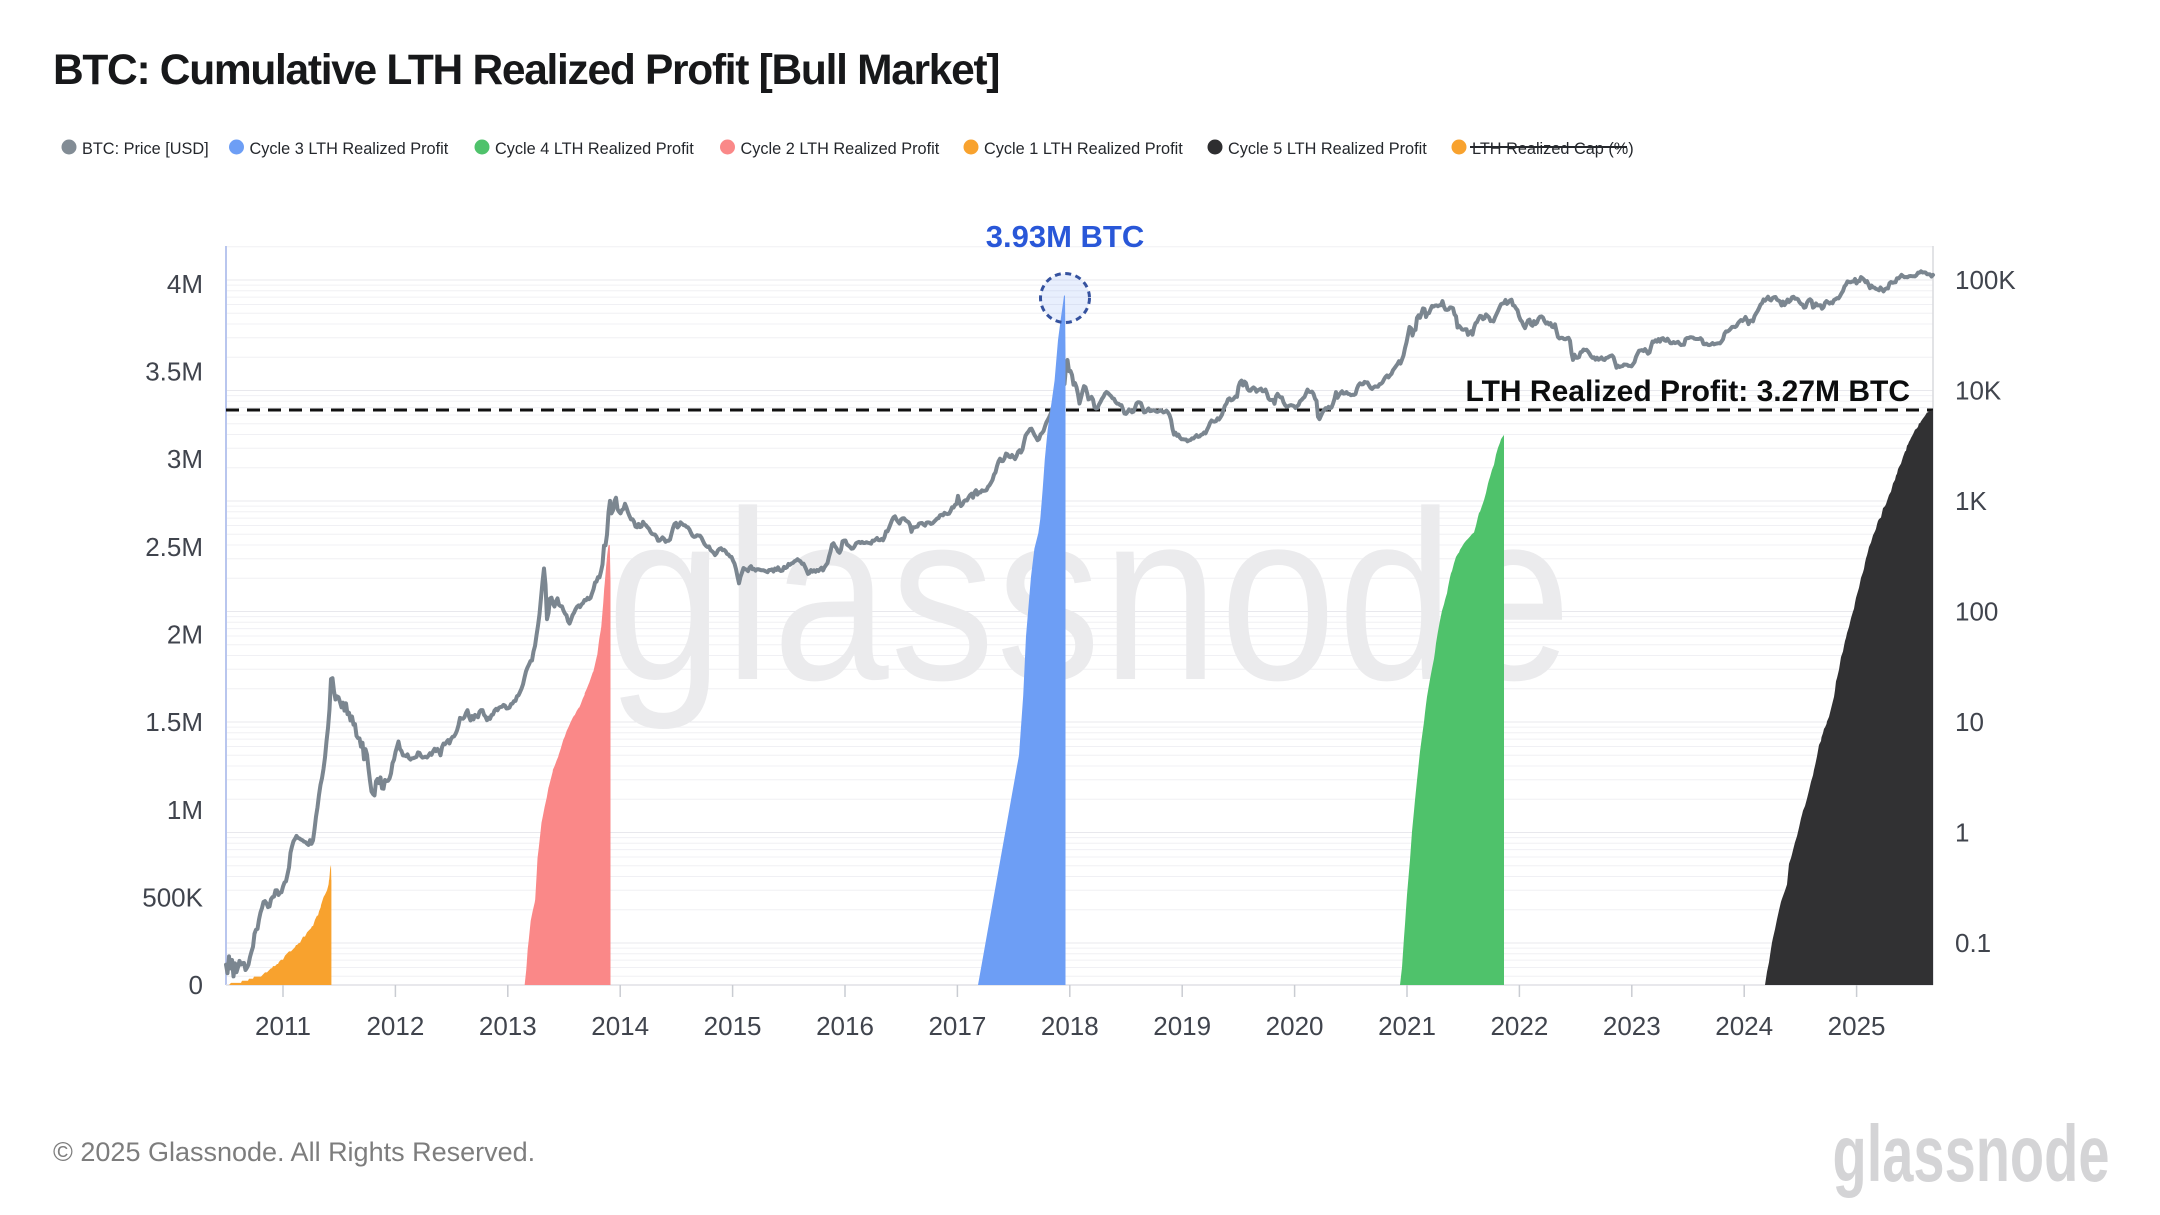  I want to click on svg-text: Cycle 4 LTH Realized Profit, so click(594, 149).